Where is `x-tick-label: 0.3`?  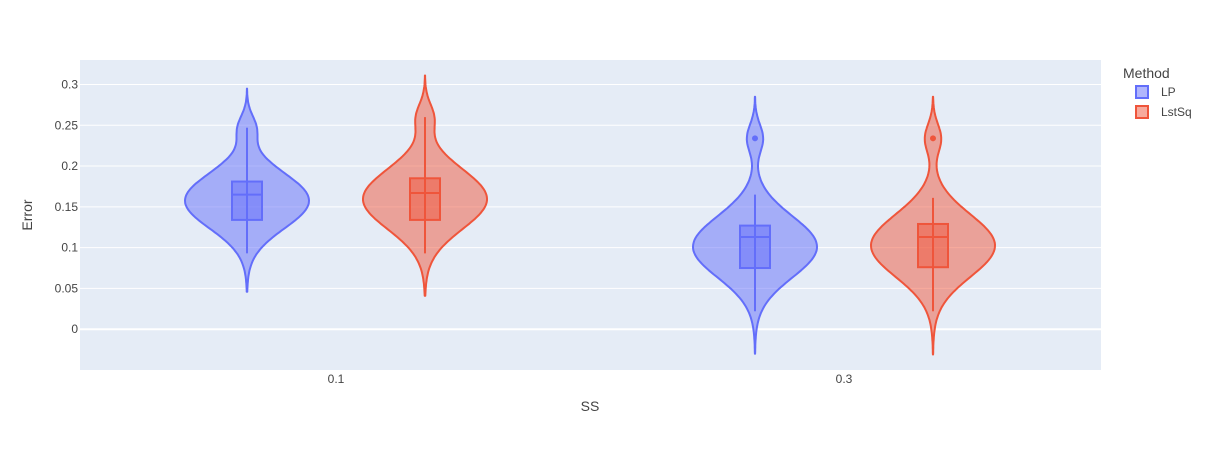
x-tick-label: 0.3 is located at coordinates (844, 379).